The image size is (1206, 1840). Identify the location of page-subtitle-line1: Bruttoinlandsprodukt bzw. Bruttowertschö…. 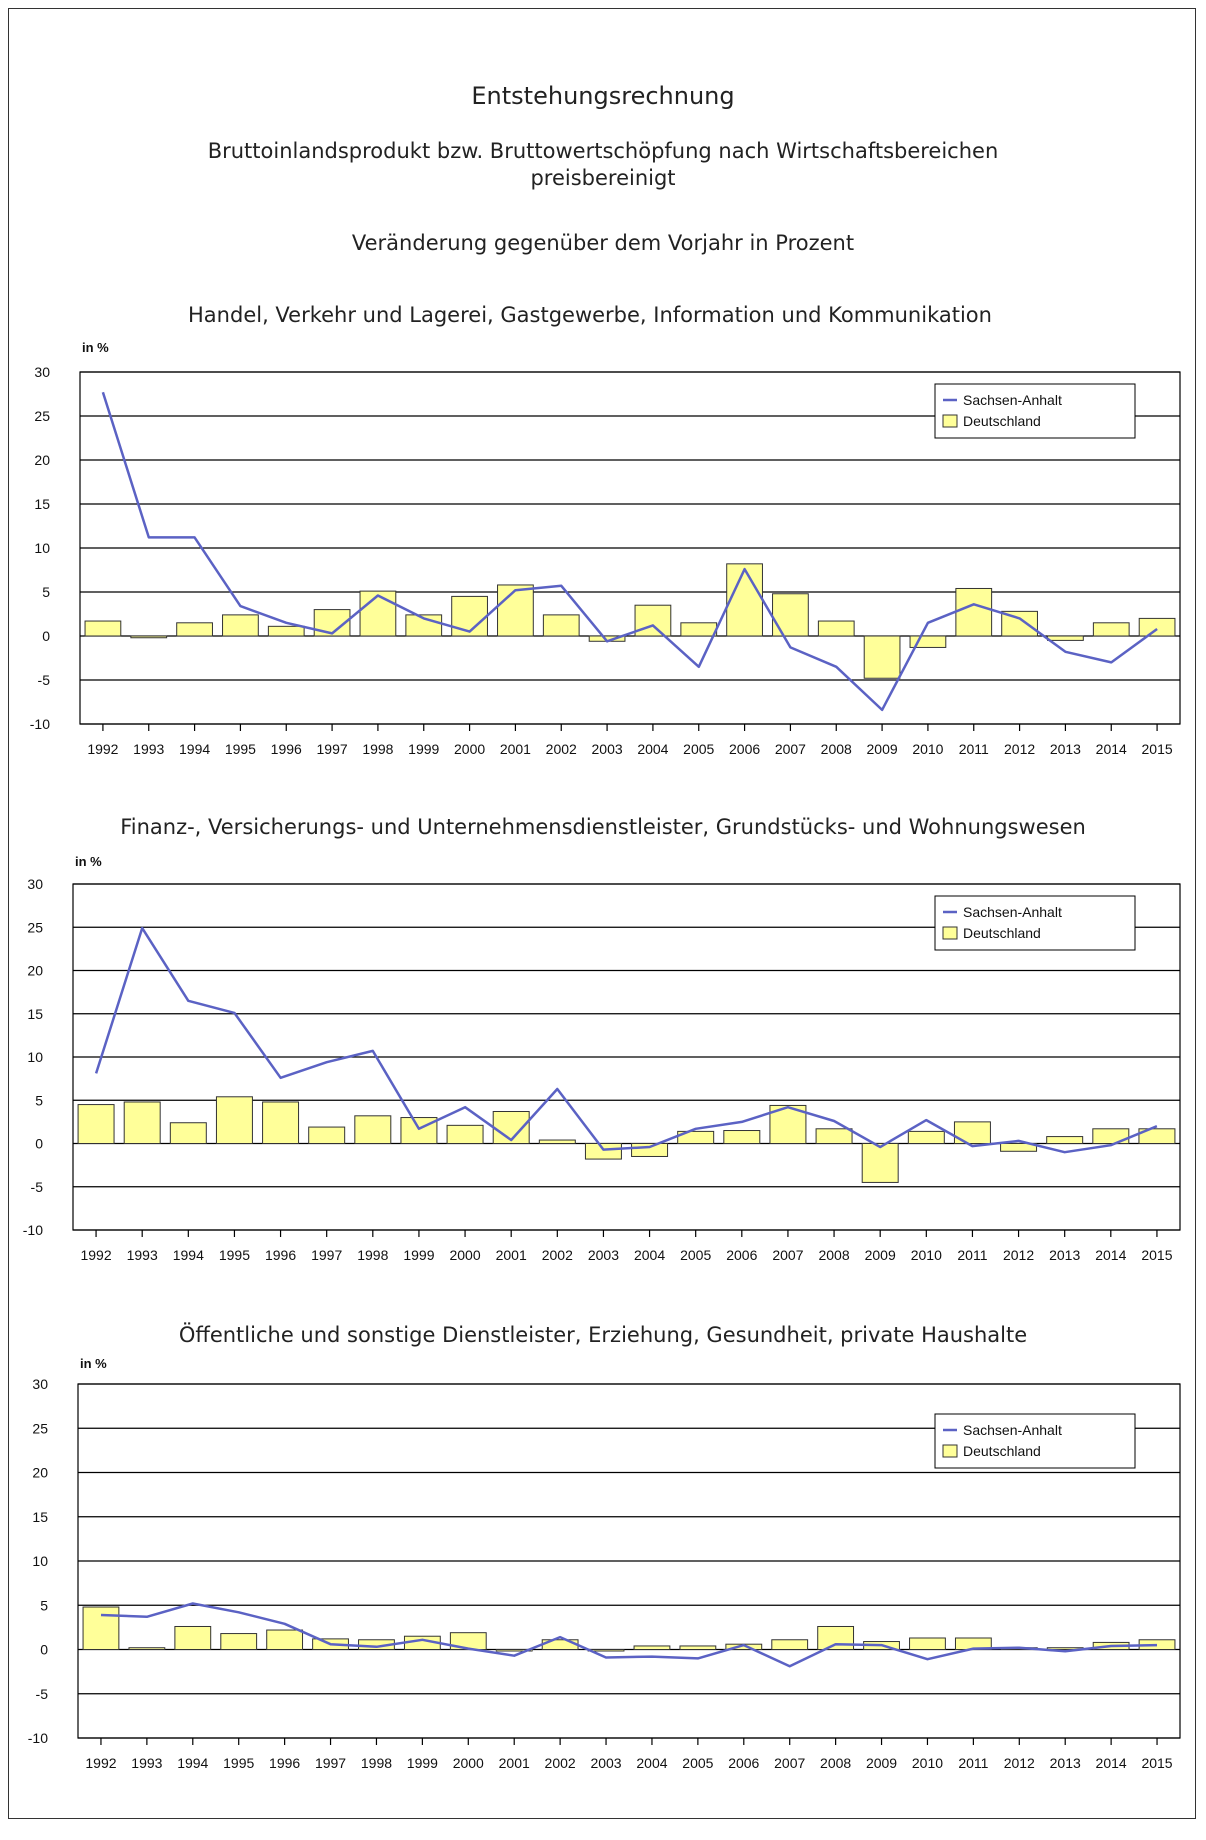
(603, 151).